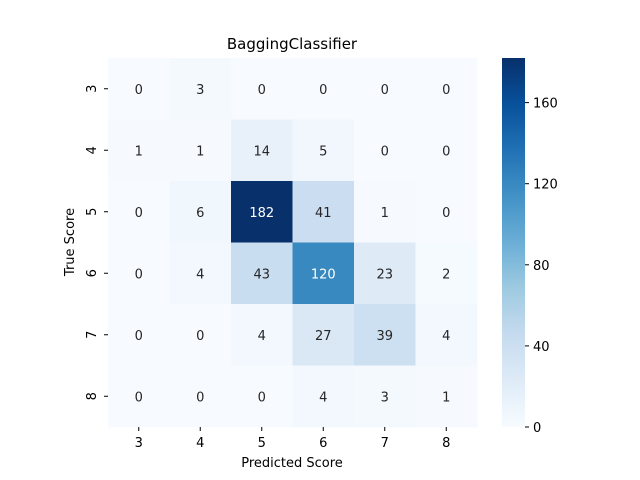 Image resolution: width=640 pixels, height=480 pixels. What do you see at coordinates (200, 443) in the screenshot?
I see `x-tick-label: 4` at bounding box center [200, 443].